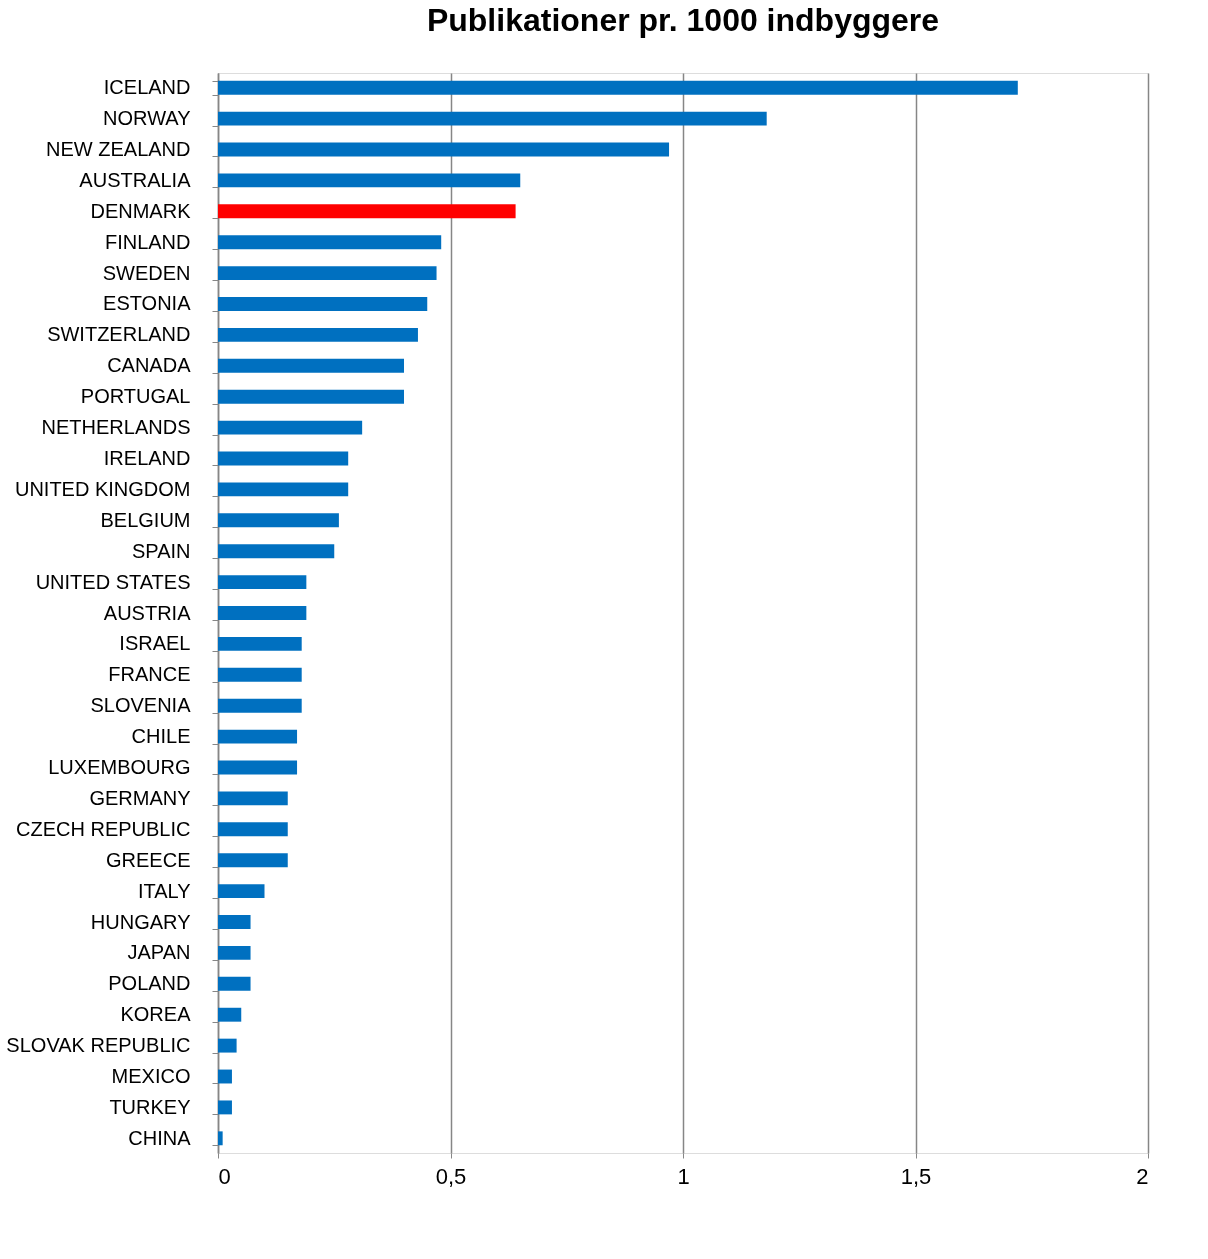  I want to click on x-tick-label: 2, so click(1142, 1176).